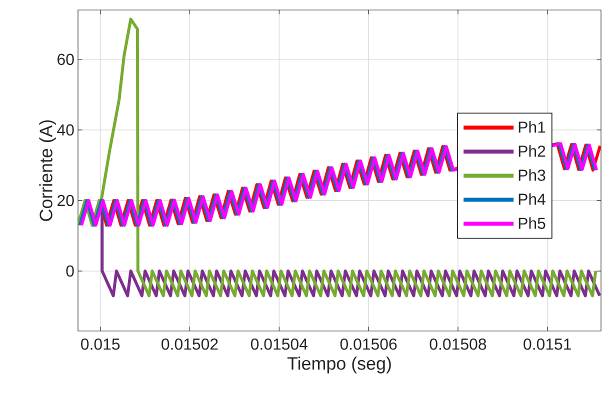  Describe the element at coordinates (532, 199) in the screenshot. I see `legend-label: Ph4` at that location.